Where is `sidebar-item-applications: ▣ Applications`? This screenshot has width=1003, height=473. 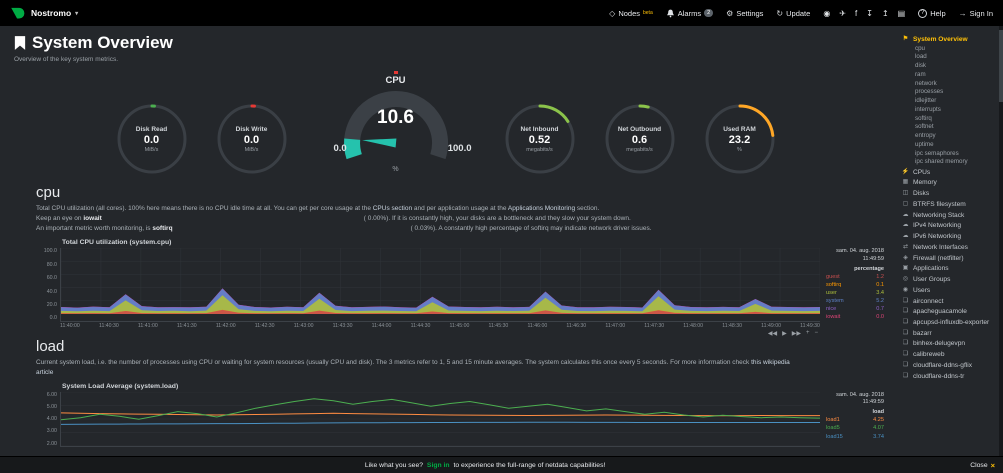
sidebar-item-applications: ▣ Applications is located at coordinates (949, 269).